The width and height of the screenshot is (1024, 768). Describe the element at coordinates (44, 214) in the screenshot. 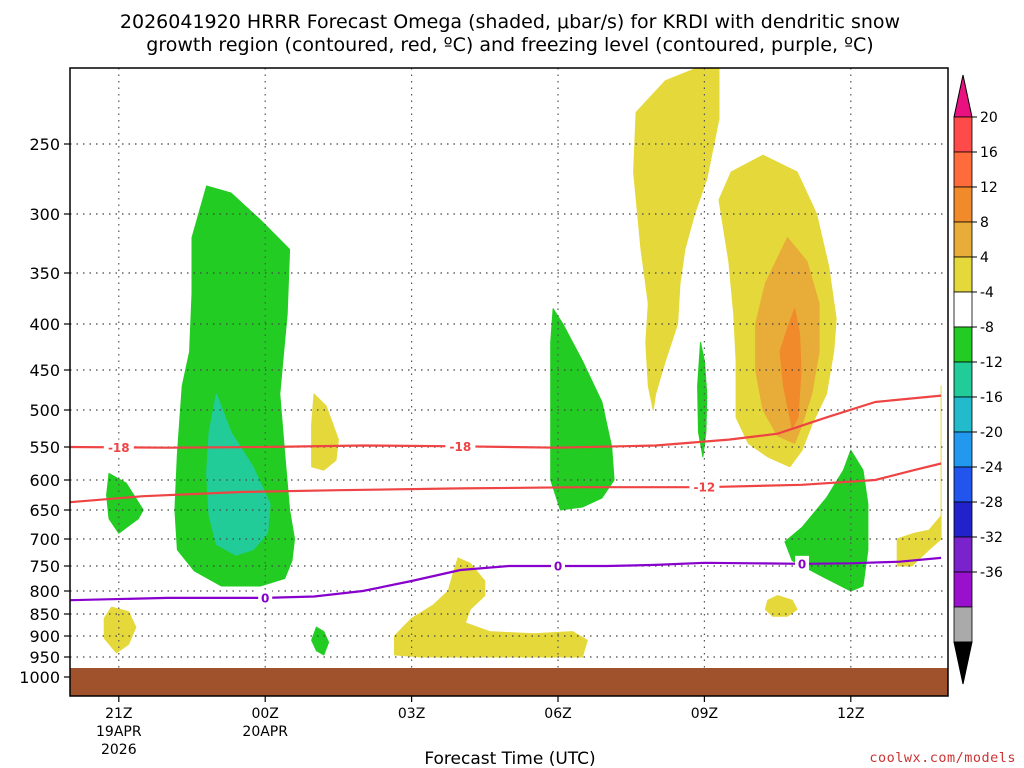

I see `y-tick-label-300: 300` at that location.